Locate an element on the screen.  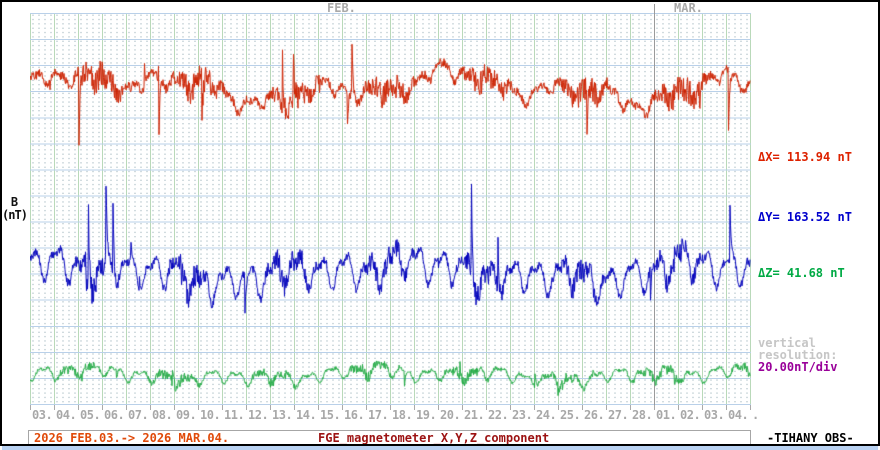
vertical-resolution-value: 20.00nT/div is located at coordinates (798, 367).